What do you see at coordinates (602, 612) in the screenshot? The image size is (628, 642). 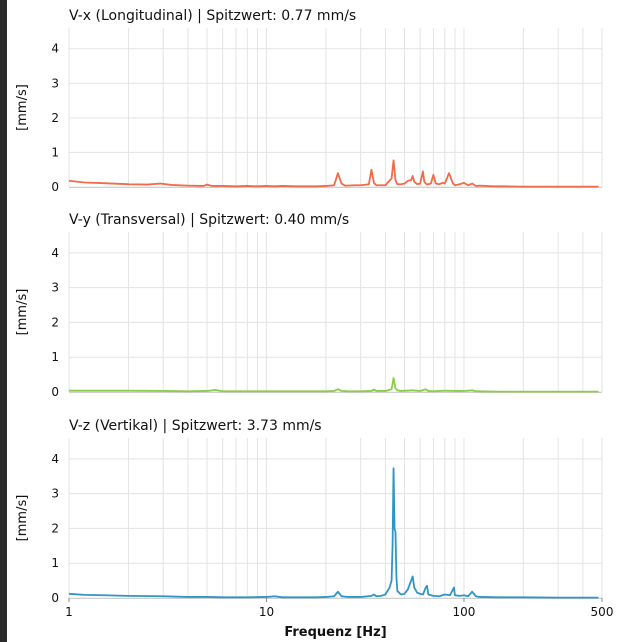 I see `x-tick-label: 500` at bounding box center [602, 612].